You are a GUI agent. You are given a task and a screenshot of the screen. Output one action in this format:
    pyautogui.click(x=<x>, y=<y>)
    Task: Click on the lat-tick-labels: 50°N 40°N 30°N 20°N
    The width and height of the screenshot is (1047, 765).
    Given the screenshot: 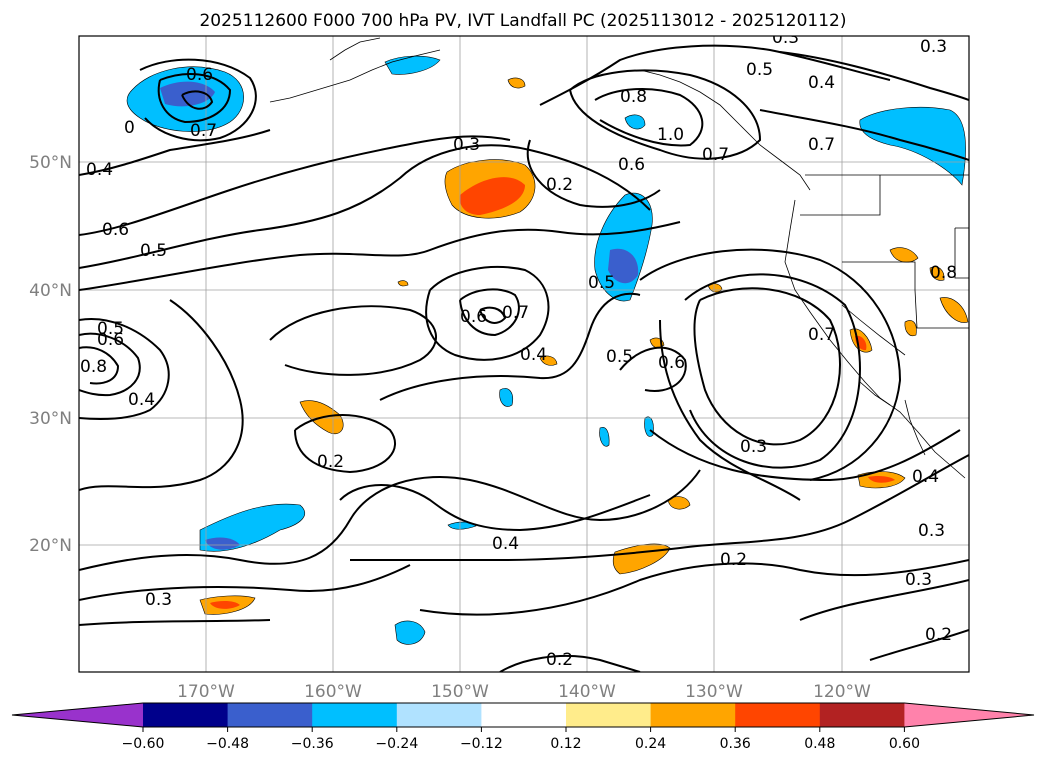 What is the action you would take?
    pyautogui.click(x=50, y=354)
    